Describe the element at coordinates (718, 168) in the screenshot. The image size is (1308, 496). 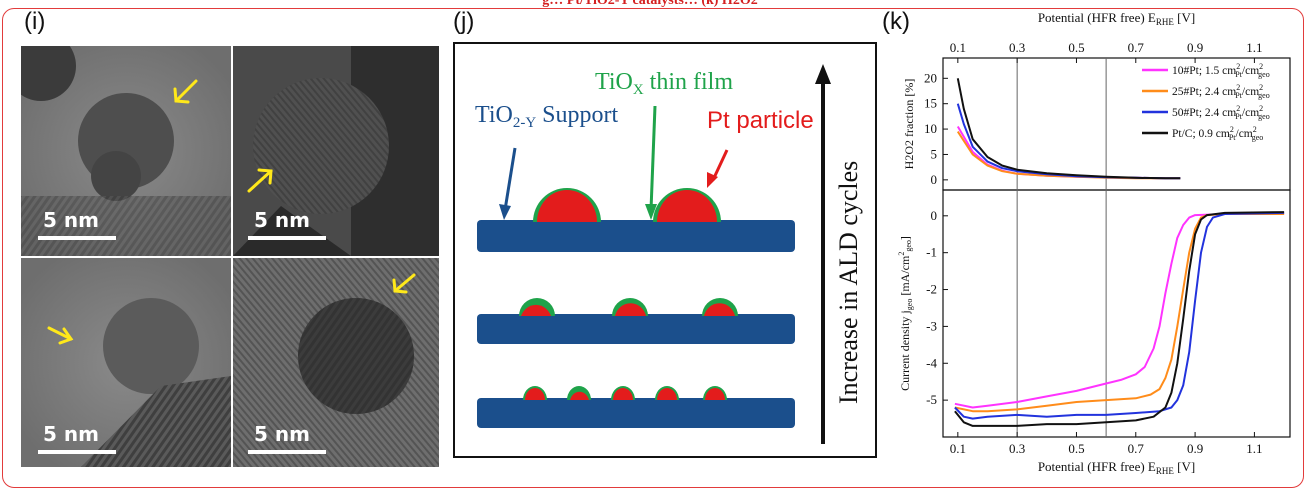
I see `particle-pointer-arrow` at that location.